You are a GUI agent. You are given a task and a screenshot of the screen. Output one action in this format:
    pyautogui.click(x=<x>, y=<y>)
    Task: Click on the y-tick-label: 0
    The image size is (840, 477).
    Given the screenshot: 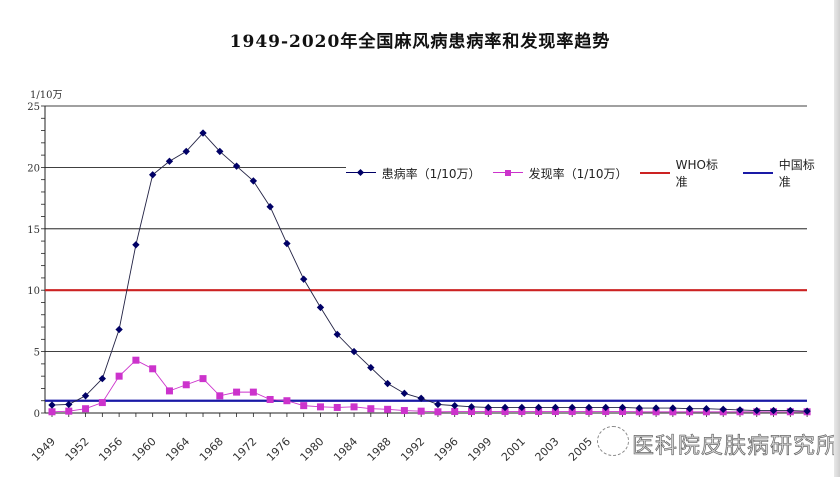 What is the action you would take?
    pyautogui.click(x=37, y=414)
    